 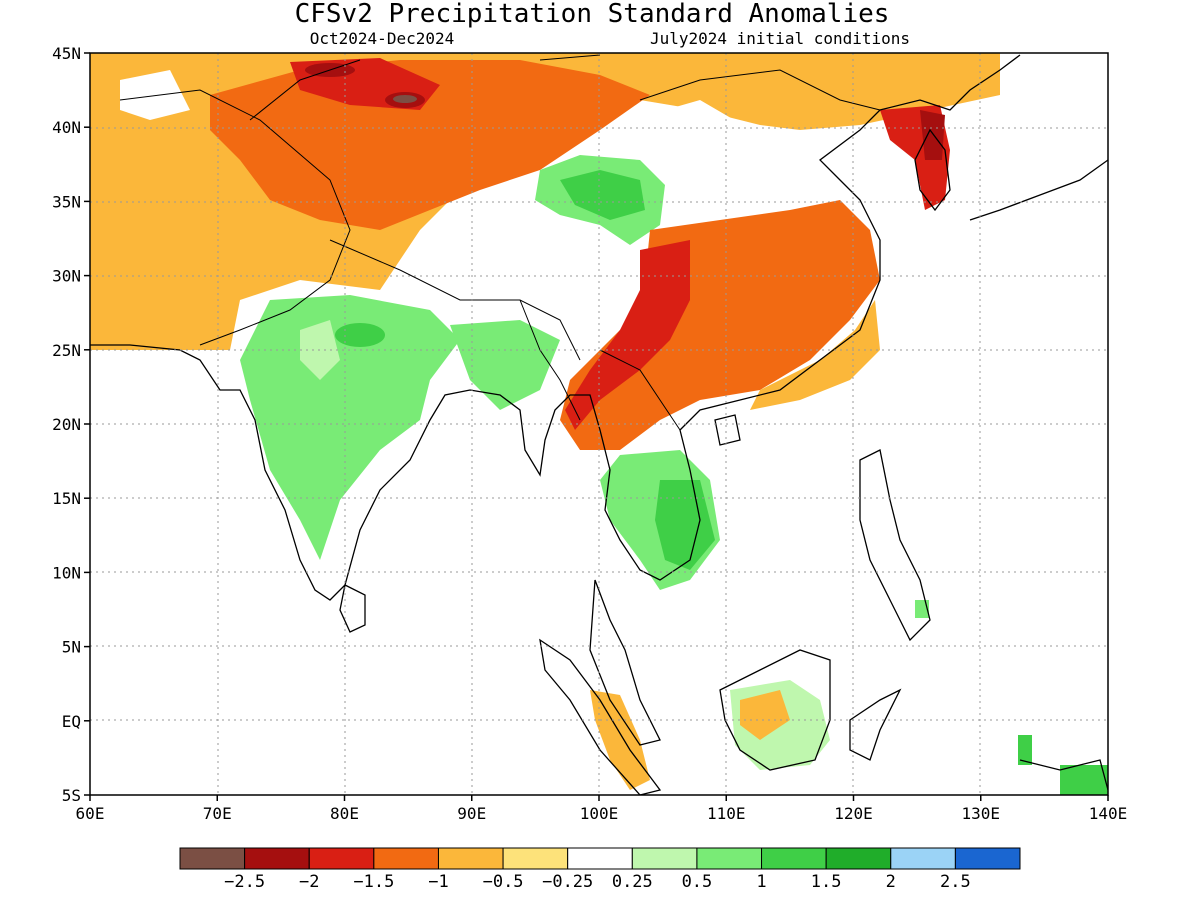 What do you see at coordinates (471, 813) in the screenshot?
I see `lon-label: 90E` at bounding box center [471, 813].